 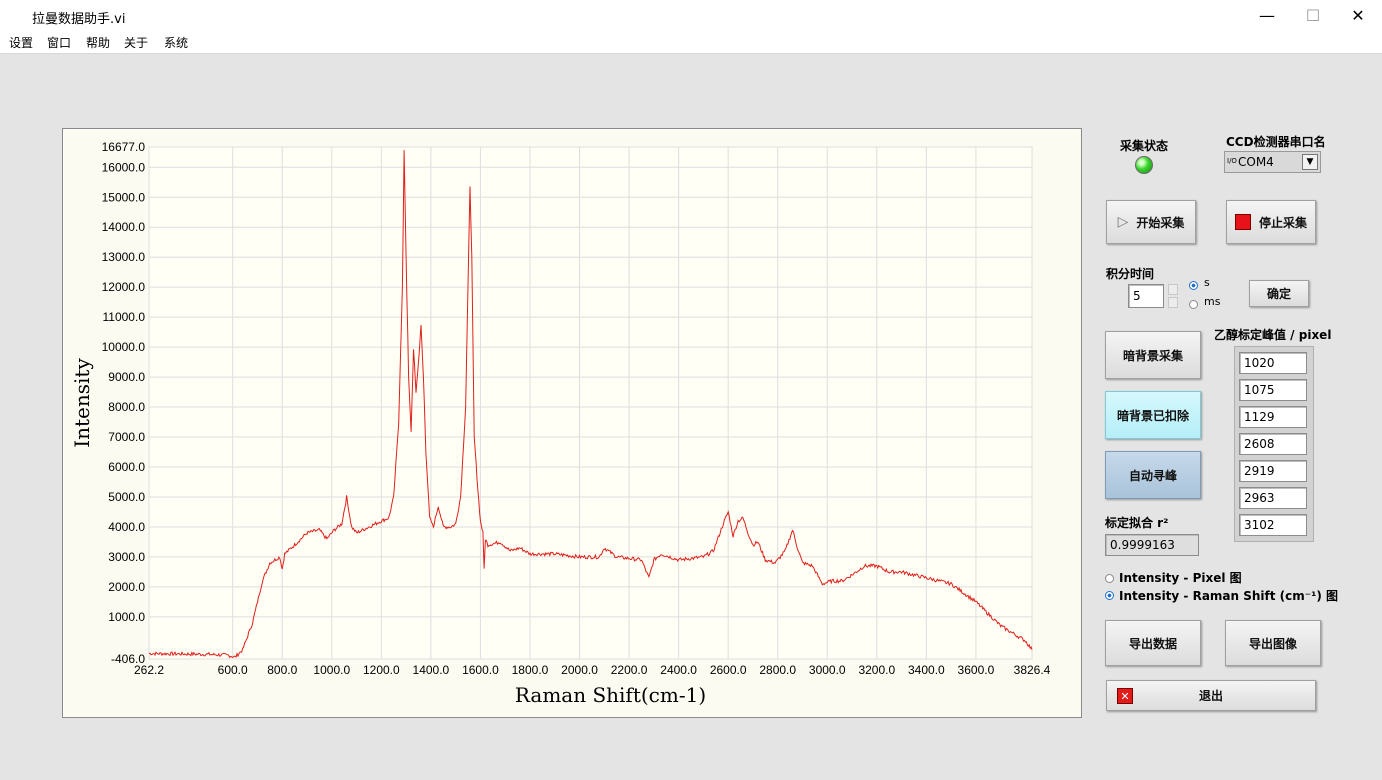 What do you see at coordinates (1273, 390) in the screenshot?
I see `ethanol-peak-field: 1075` at bounding box center [1273, 390].